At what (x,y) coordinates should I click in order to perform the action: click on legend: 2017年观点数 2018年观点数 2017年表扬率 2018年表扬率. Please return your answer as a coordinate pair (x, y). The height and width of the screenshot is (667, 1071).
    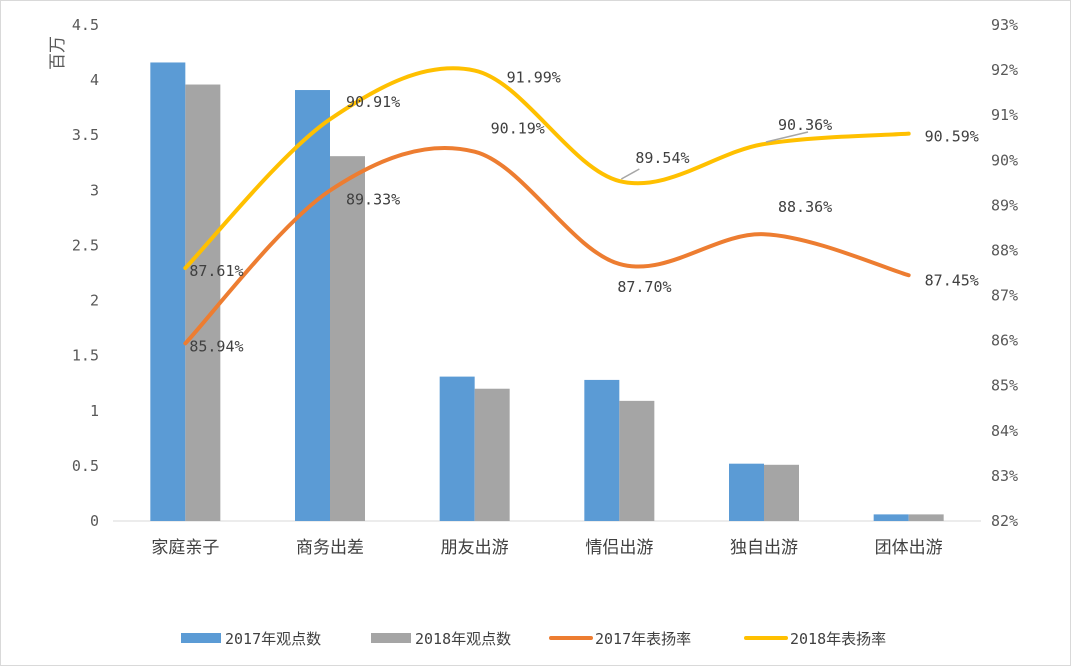
    Looking at the image, I should click on (533, 639).